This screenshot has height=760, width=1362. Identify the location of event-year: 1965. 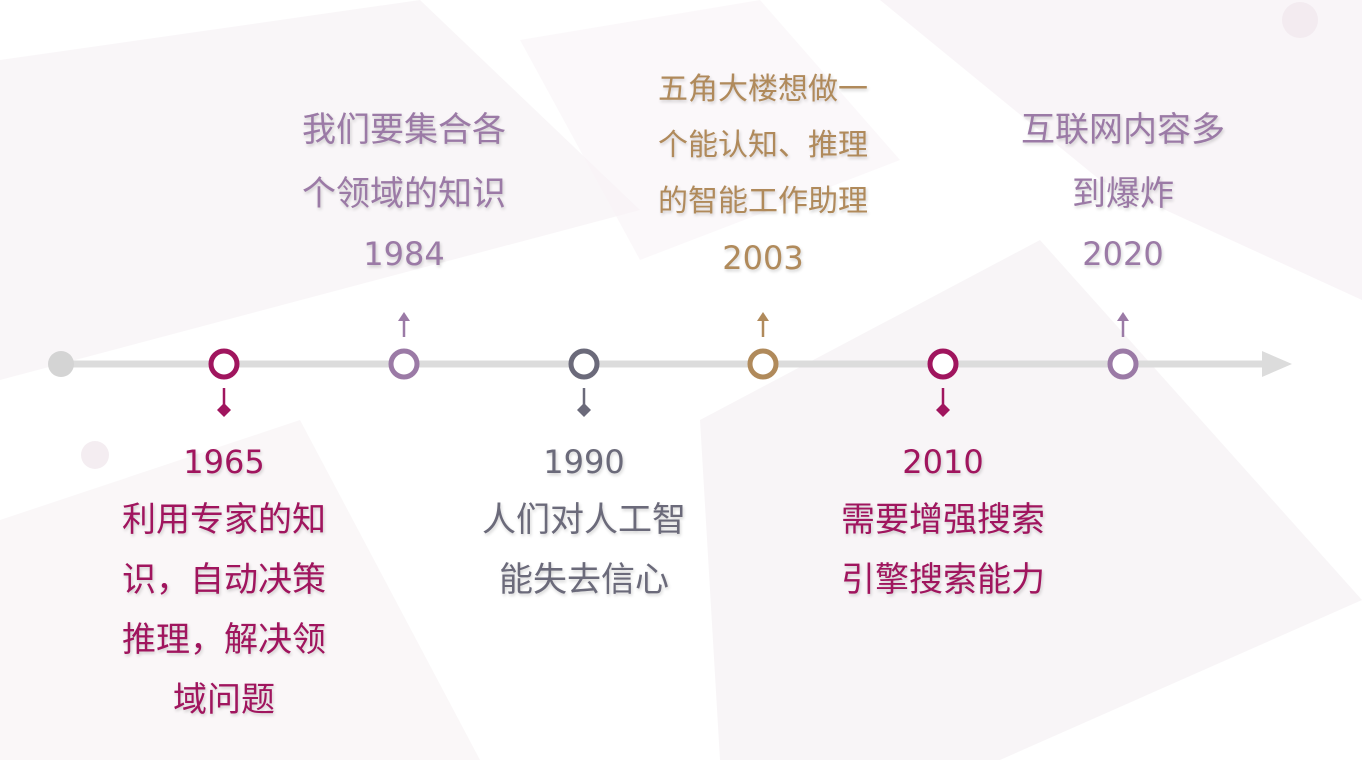
(224, 462).